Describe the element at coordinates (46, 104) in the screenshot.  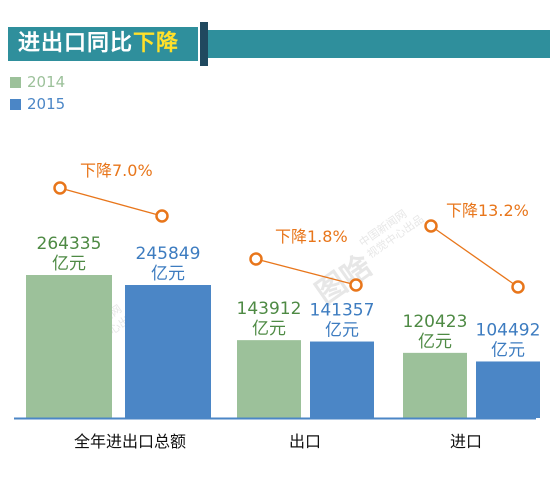
I see `legend-label-2015: 2015` at that location.